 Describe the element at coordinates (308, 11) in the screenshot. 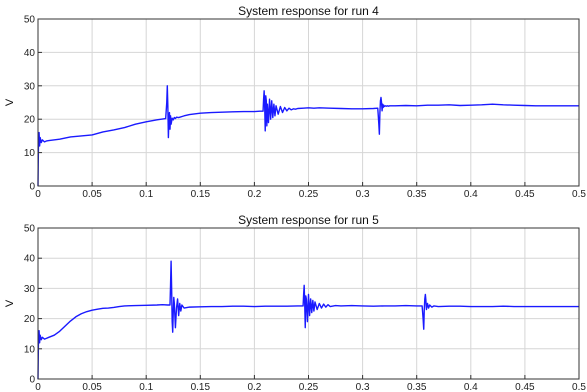

I see `chart-title: System response for run 4` at that location.